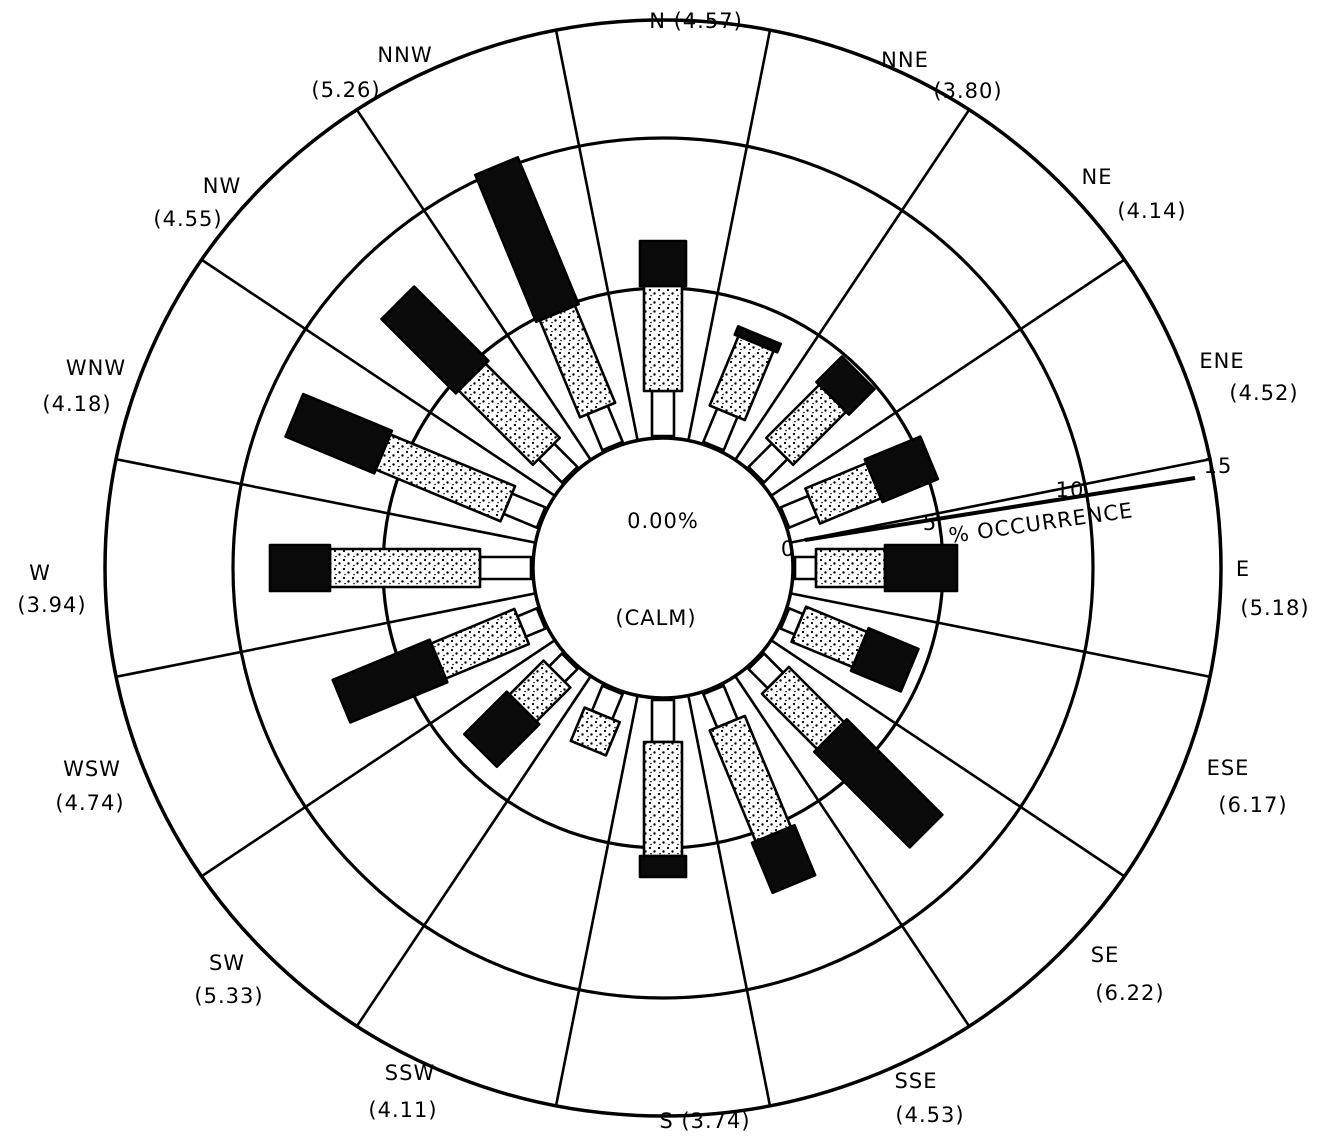  I want to click on mean-speed-label-w: (3.94), so click(51, 605).